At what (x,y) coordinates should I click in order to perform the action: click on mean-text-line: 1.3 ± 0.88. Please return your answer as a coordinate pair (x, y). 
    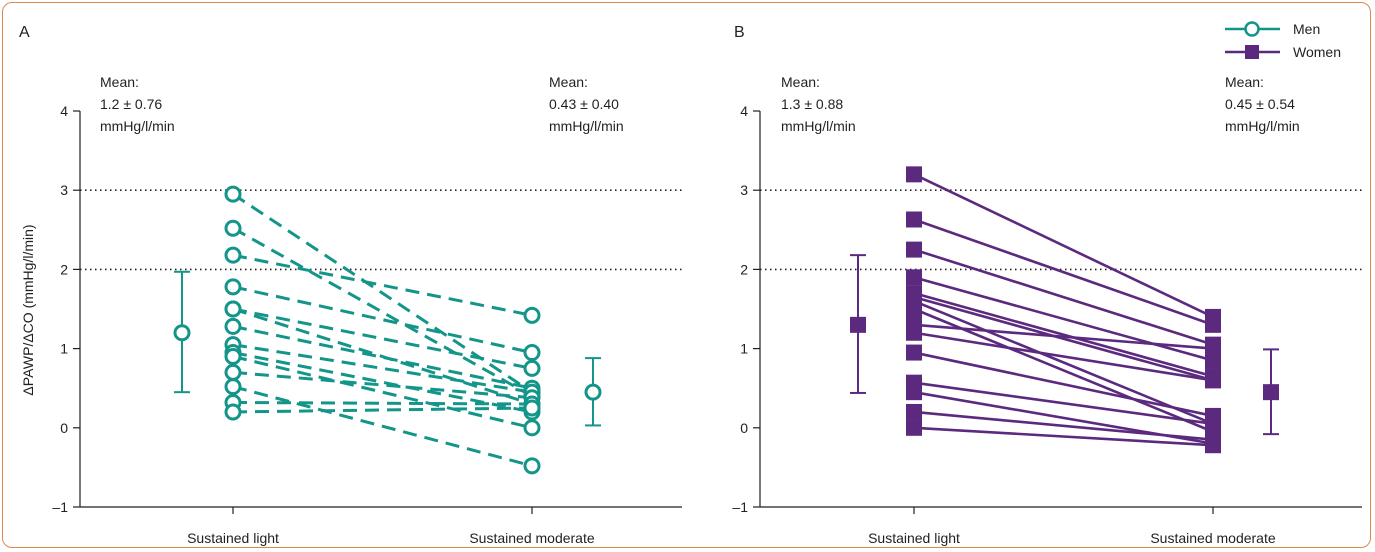
    Looking at the image, I should click on (812, 104).